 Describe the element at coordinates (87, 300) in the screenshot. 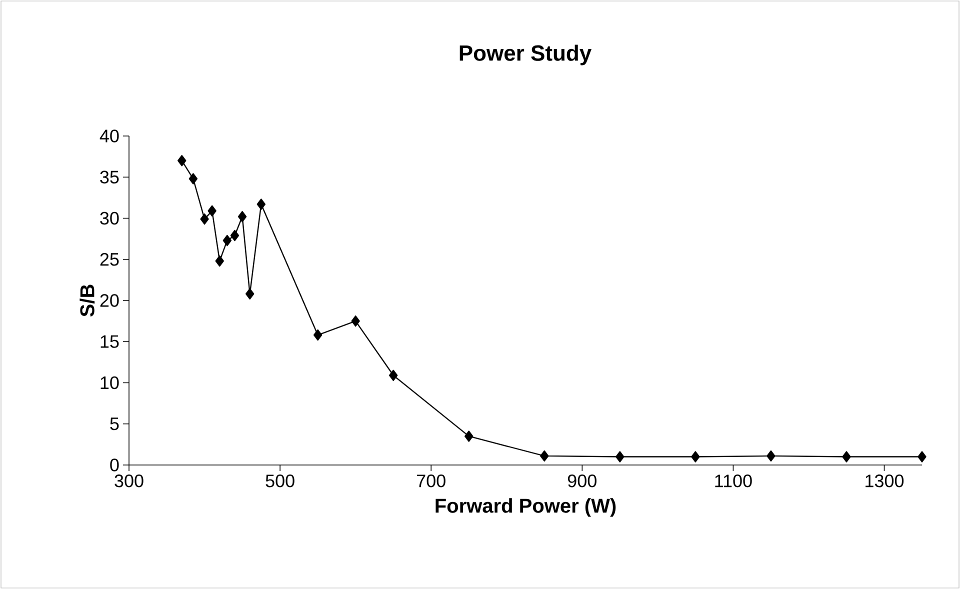

I see `y-axis-title: S/B` at that location.